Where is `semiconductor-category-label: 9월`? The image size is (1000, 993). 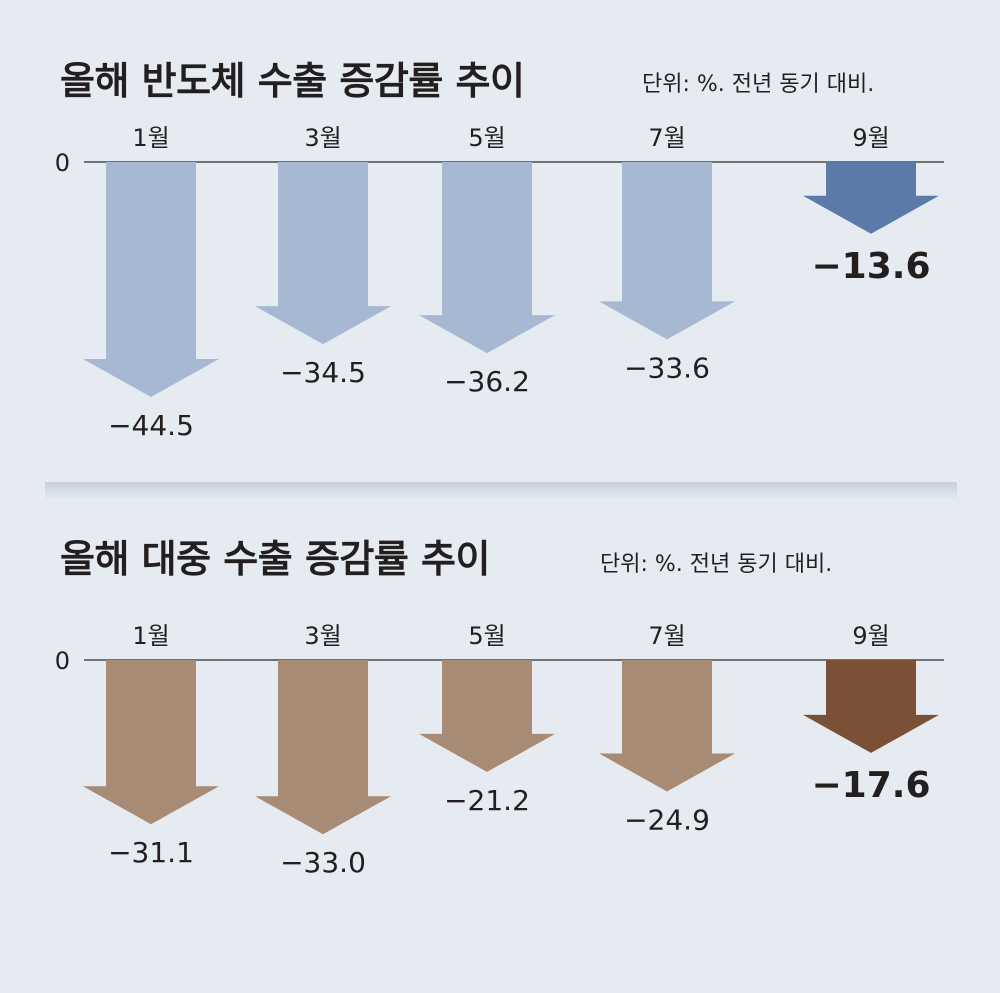 semiconductor-category-label: 9월 is located at coordinates (870, 138).